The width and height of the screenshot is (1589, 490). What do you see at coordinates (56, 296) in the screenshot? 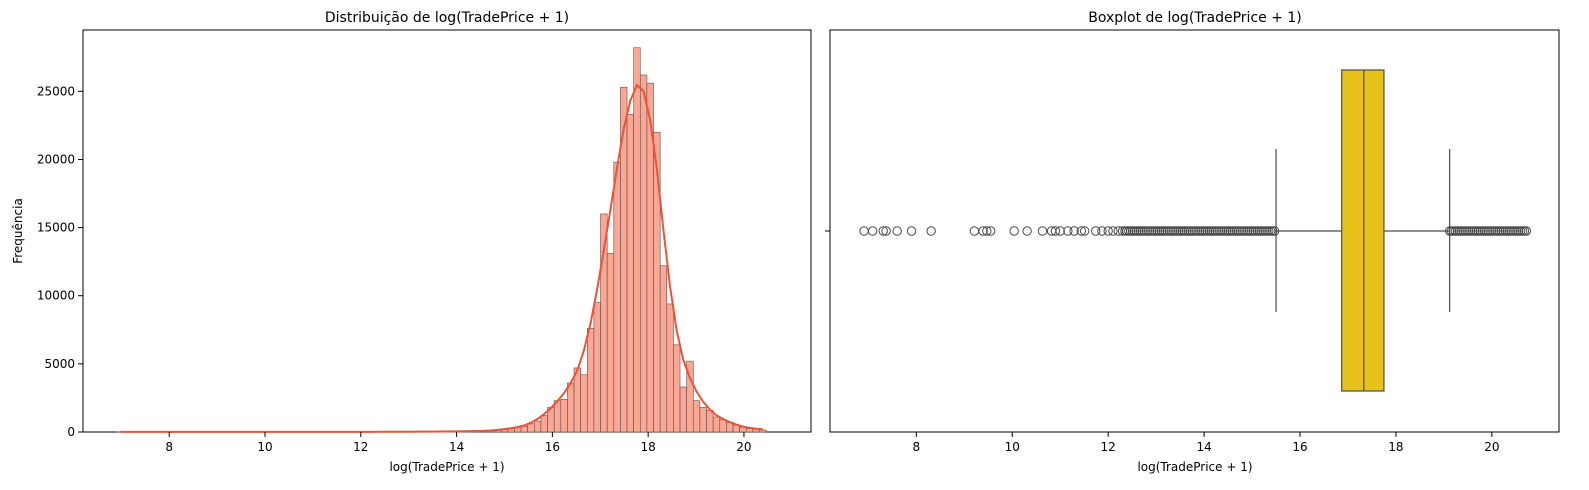
I see `y-tick-label: 10000` at bounding box center [56, 296].